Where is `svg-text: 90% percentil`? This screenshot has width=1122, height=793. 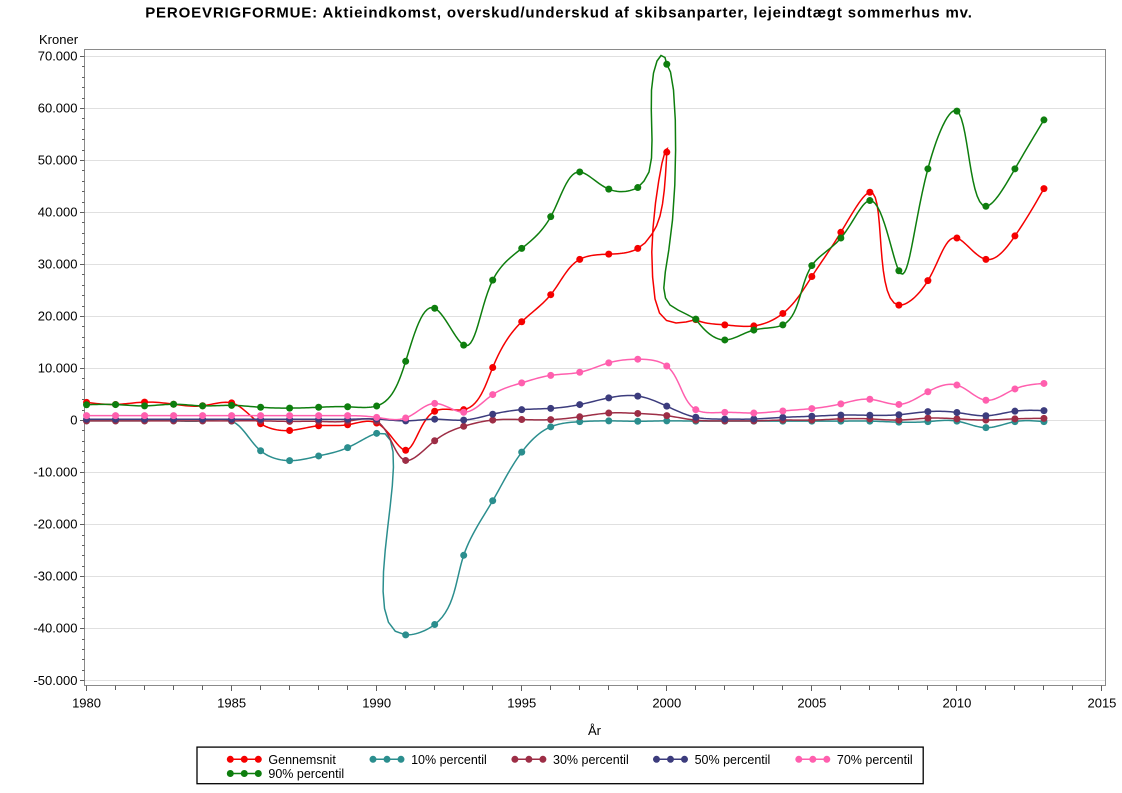
svg-text: 90% percentil is located at coordinates (306, 774).